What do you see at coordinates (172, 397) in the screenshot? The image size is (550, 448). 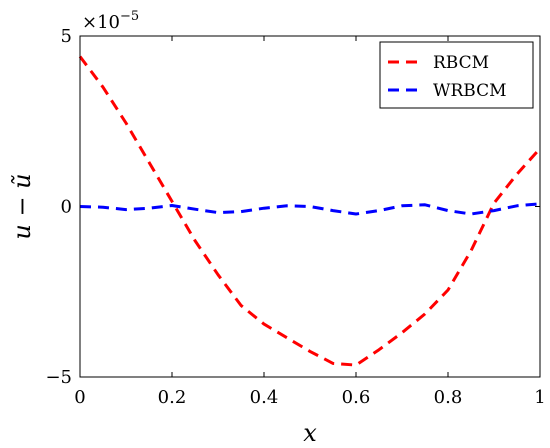 I see `x-tick-label: 0.2` at bounding box center [172, 397].